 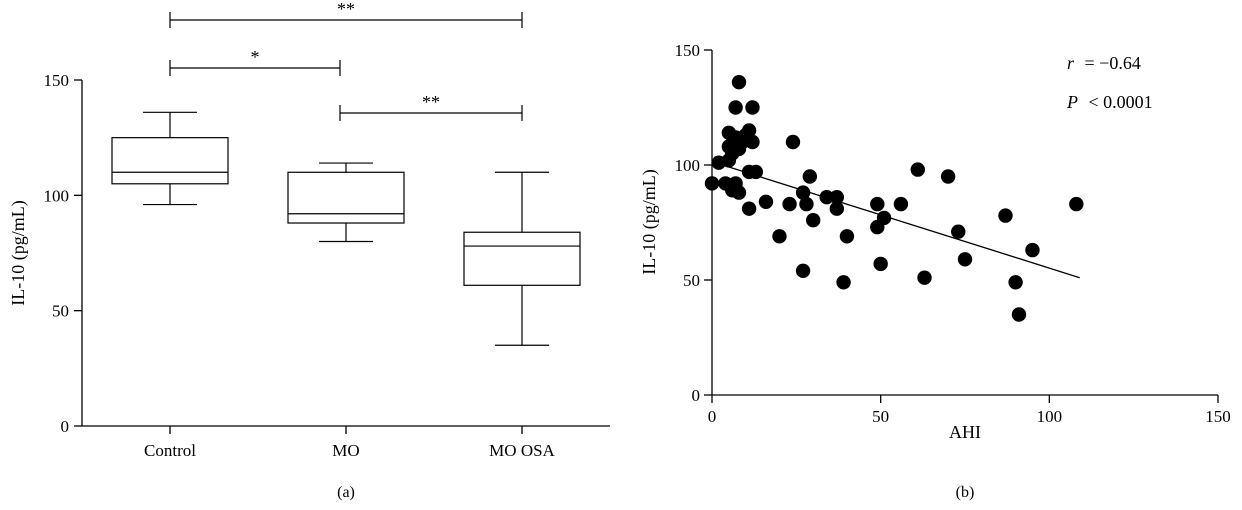 What do you see at coordinates (897, 220) in the screenshot?
I see `regression-line` at bounding box center [897, 220].